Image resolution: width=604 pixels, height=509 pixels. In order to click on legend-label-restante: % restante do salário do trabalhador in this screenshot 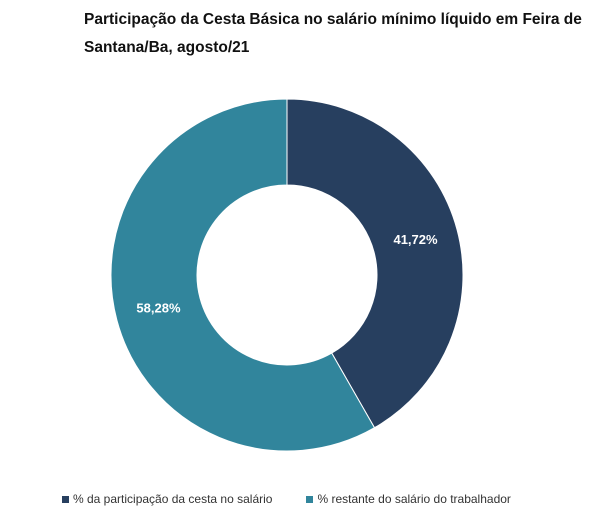, I will do `click(414, 499)`.